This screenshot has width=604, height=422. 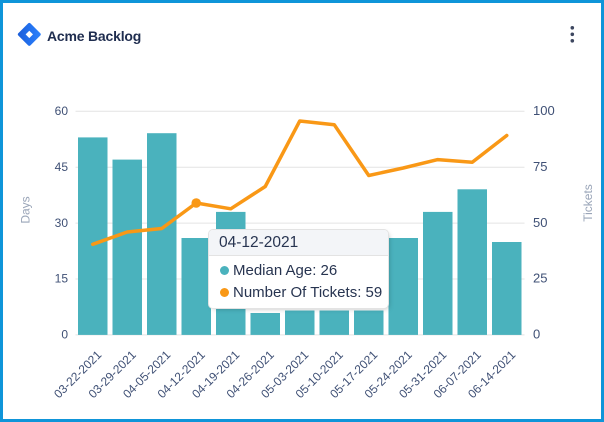 I want to click on svg-text: Days, so click(x=26, y=209).